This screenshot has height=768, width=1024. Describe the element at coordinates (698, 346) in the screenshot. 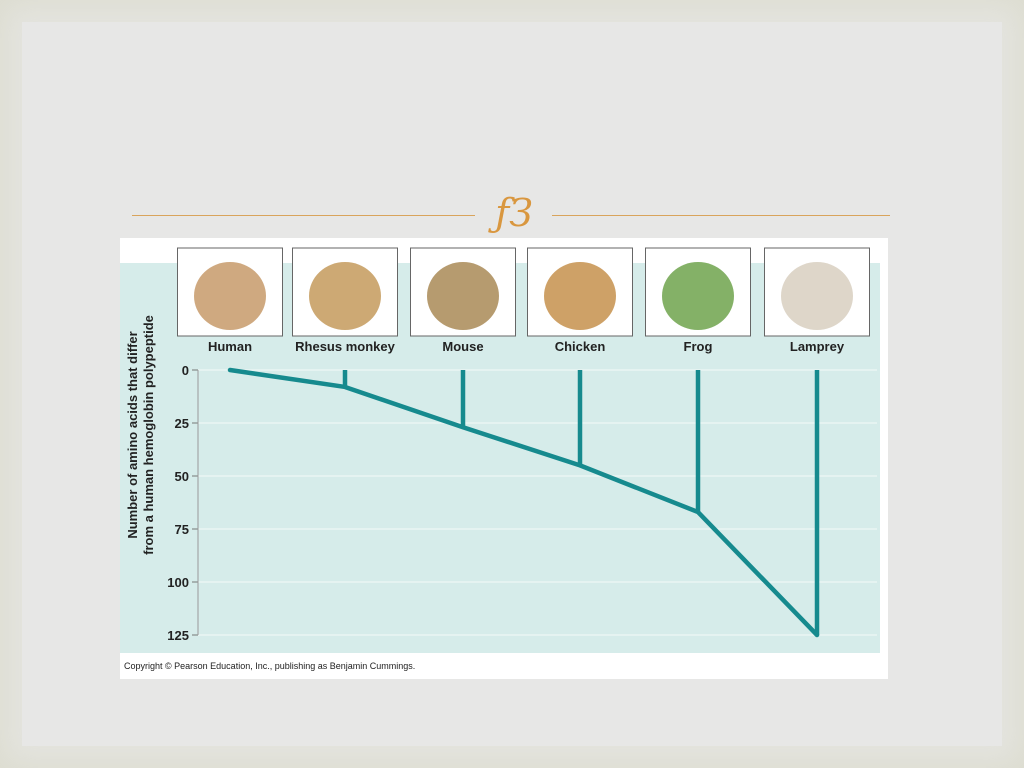

I see `taxon-label: Frog` at that location.